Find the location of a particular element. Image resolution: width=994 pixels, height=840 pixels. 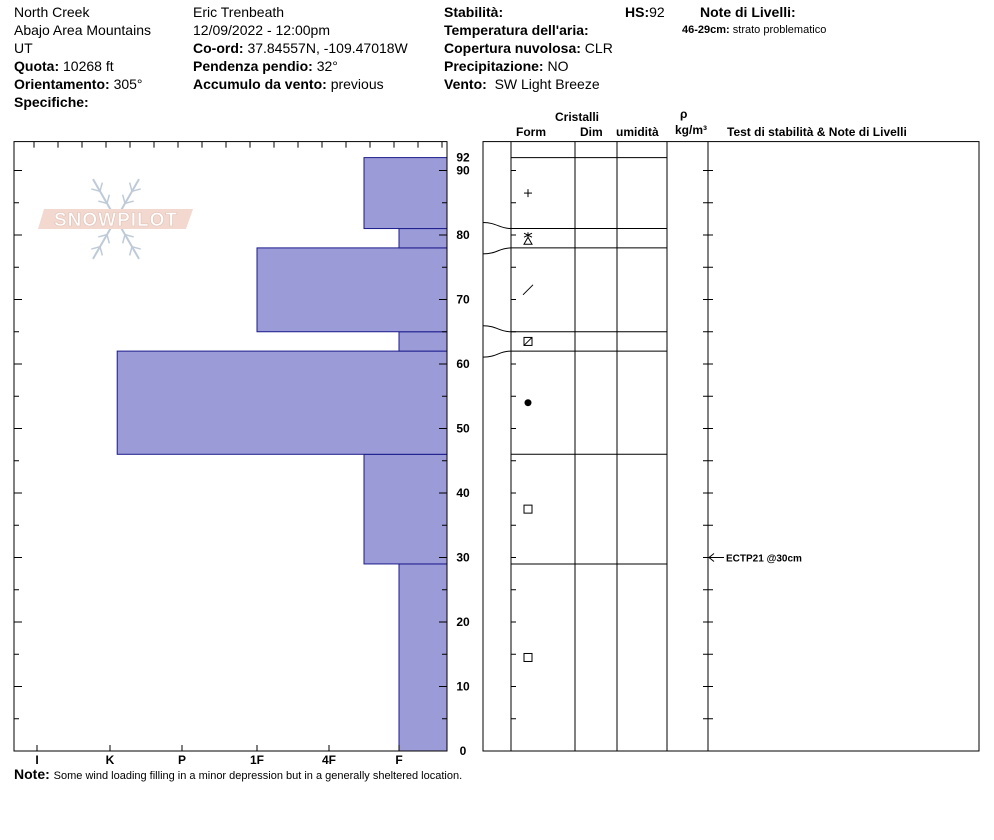

layer-note-text: strato problematico is located at coordinates (779, 30).